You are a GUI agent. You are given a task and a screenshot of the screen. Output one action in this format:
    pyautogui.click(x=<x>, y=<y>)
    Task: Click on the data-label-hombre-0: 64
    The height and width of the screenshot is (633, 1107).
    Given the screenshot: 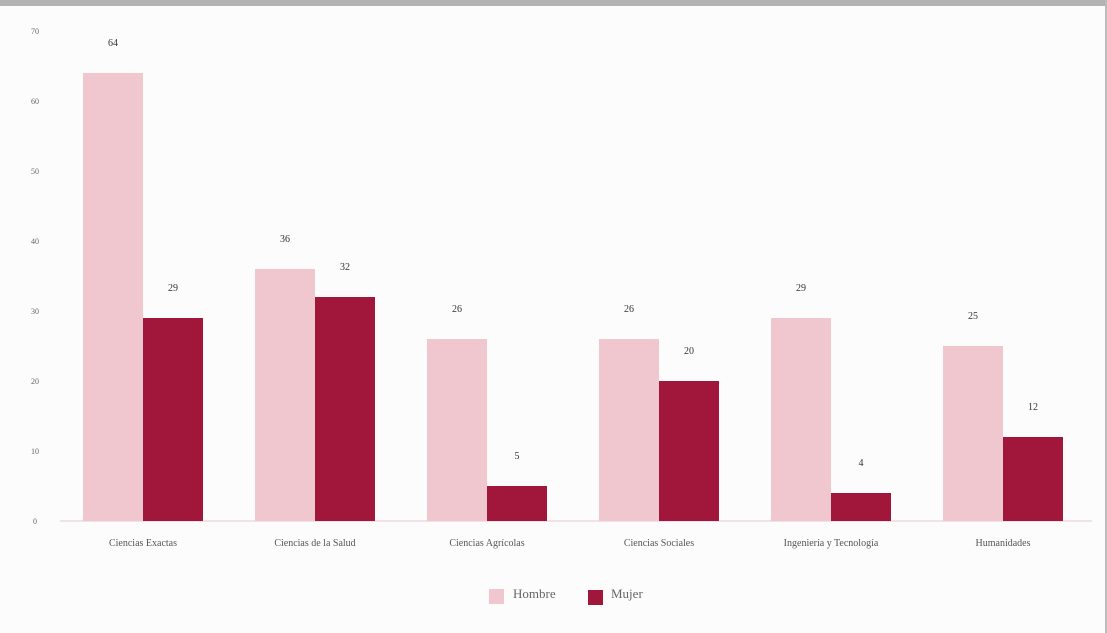 What is the action you would take?
    pyautogui.click(x=113, y=43)
    